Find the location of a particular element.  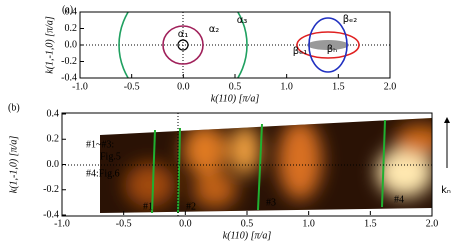

annotation: #4:Fig.6 is located at coordinates (103, 173).